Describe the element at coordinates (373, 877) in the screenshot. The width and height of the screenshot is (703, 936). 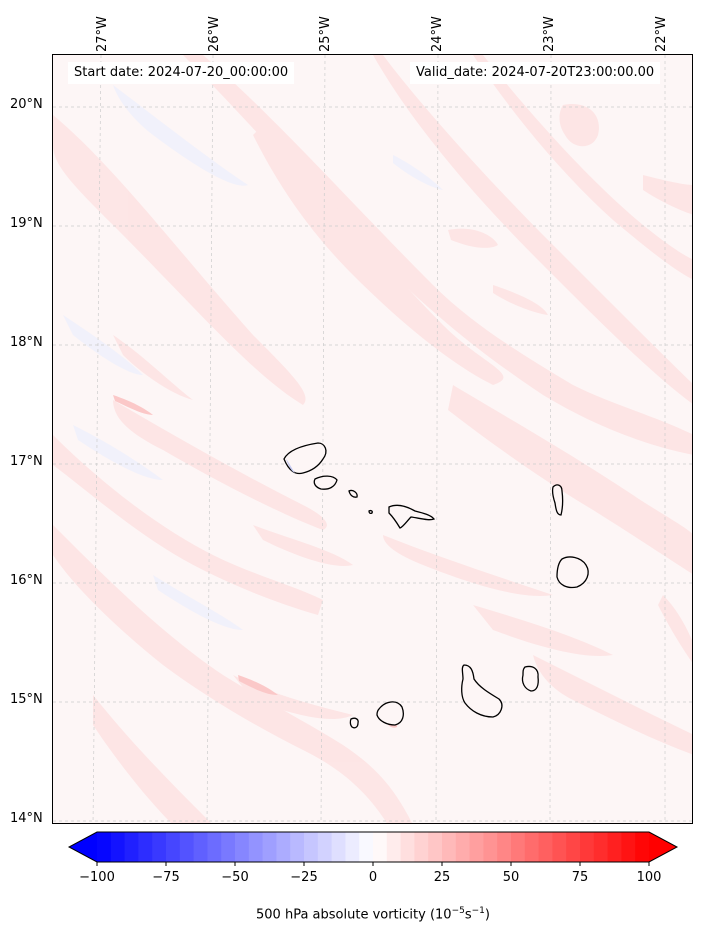
I see `colorbar-tick-label: 0` at that location.